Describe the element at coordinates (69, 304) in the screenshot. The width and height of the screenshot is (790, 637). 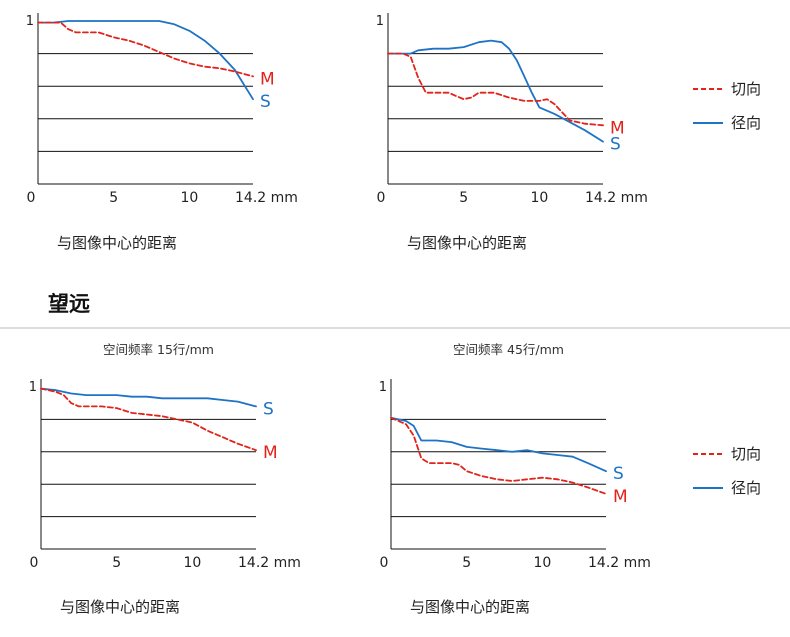
I see `section-title: 望远` at that location.